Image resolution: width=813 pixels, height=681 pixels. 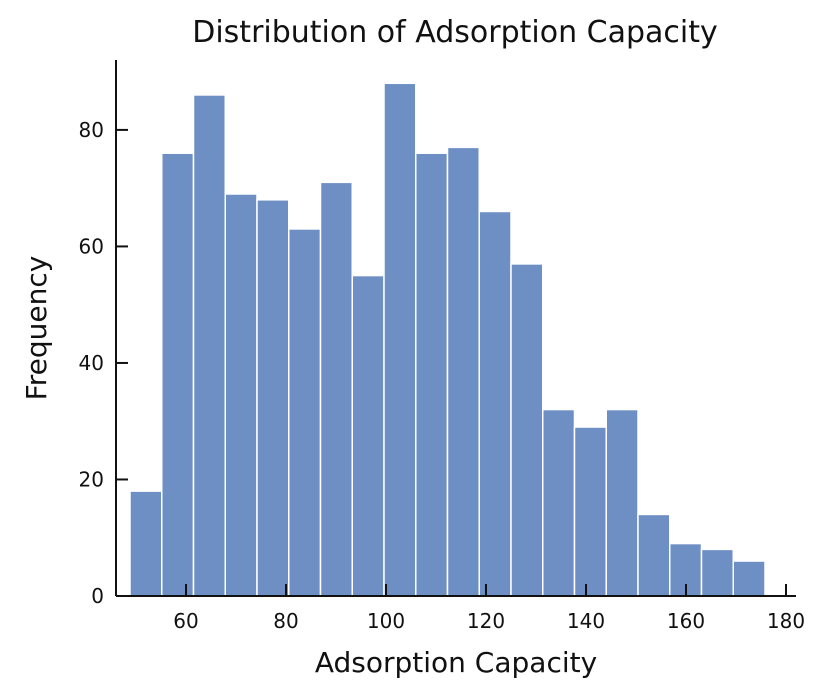 What do you see at coordinates (285, 621) in the screenshot?
I see `x-tick-label: 80` at bounding box center [285, 621].